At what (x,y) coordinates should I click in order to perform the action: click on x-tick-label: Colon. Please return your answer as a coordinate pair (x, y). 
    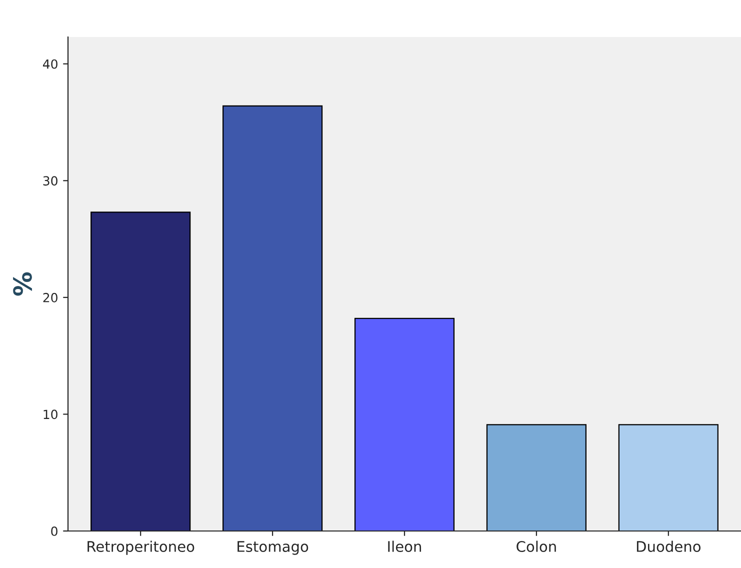
    Looking at the image, I should click on (536, 546).